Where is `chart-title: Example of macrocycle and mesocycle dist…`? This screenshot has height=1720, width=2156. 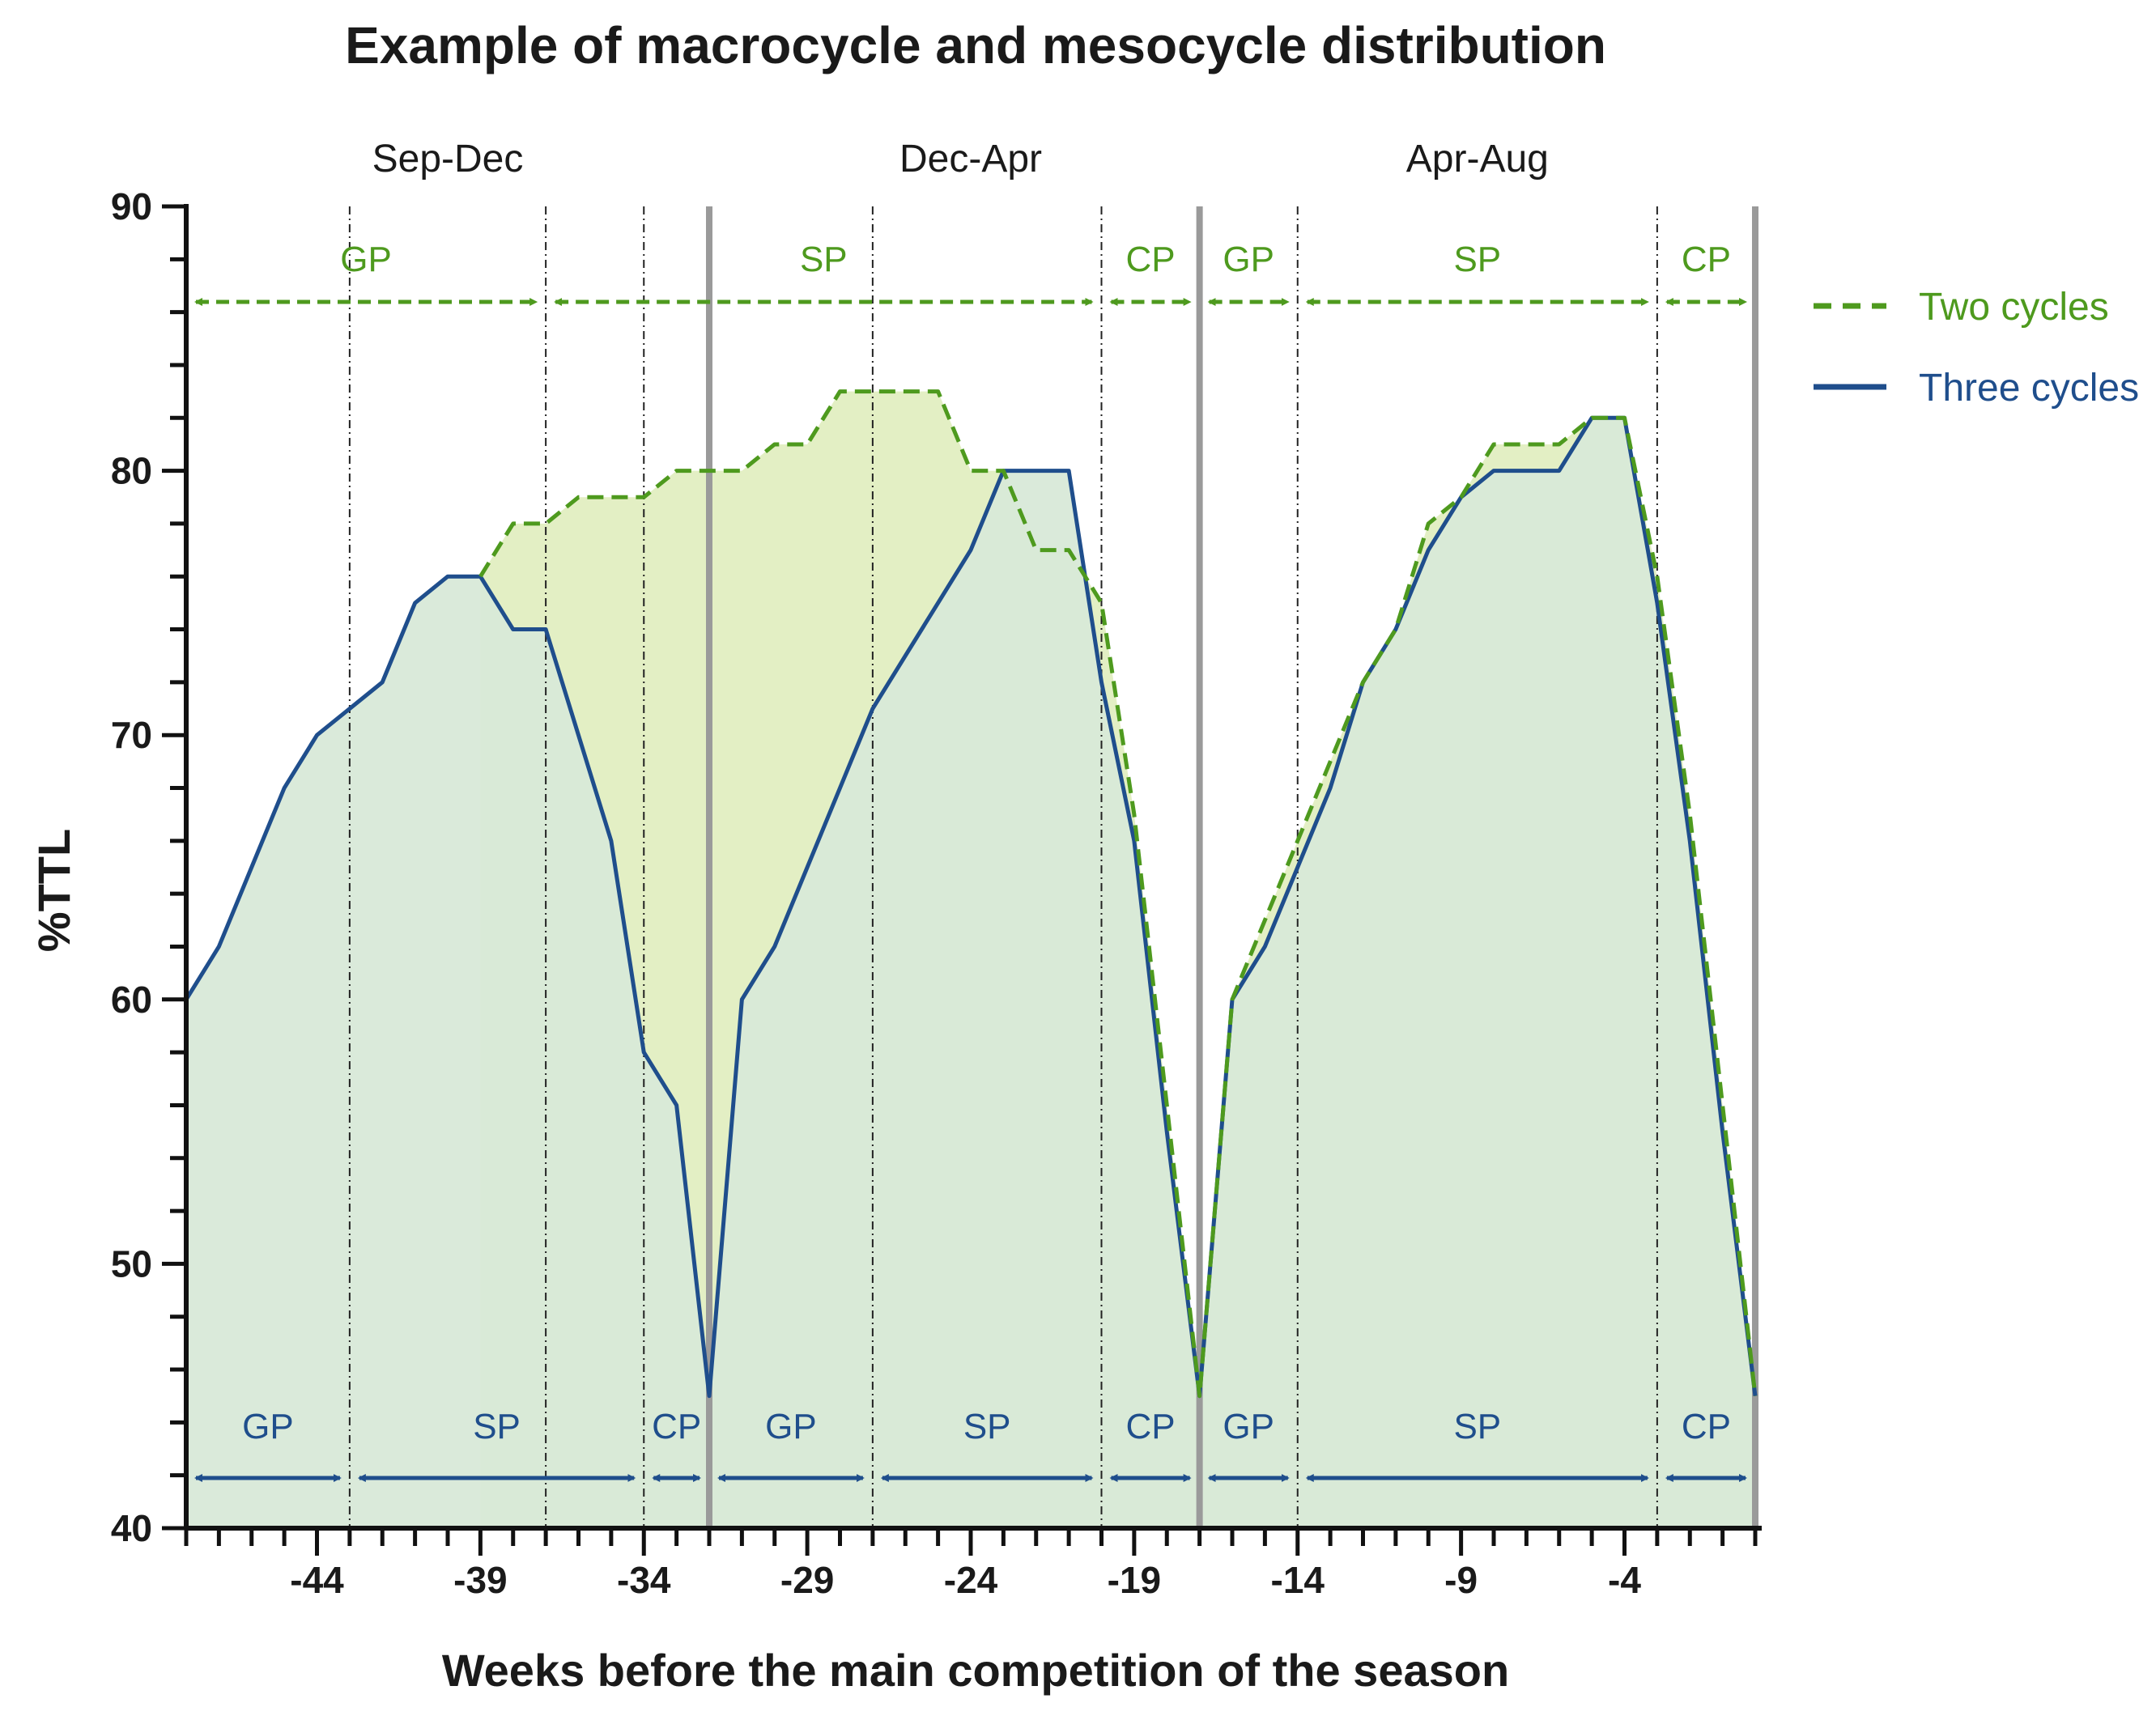 chart-title: Example of macrocycle and mesocycle dist… is located at coordinates (975, 45).